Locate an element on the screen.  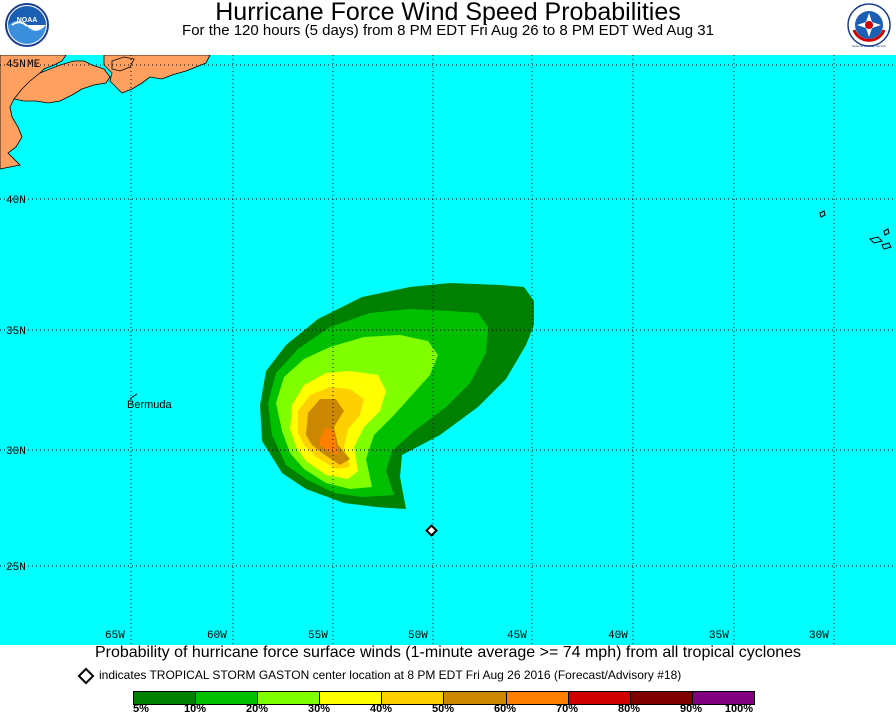
lon-label-65w: 65W is located at coordinates (115, 636).